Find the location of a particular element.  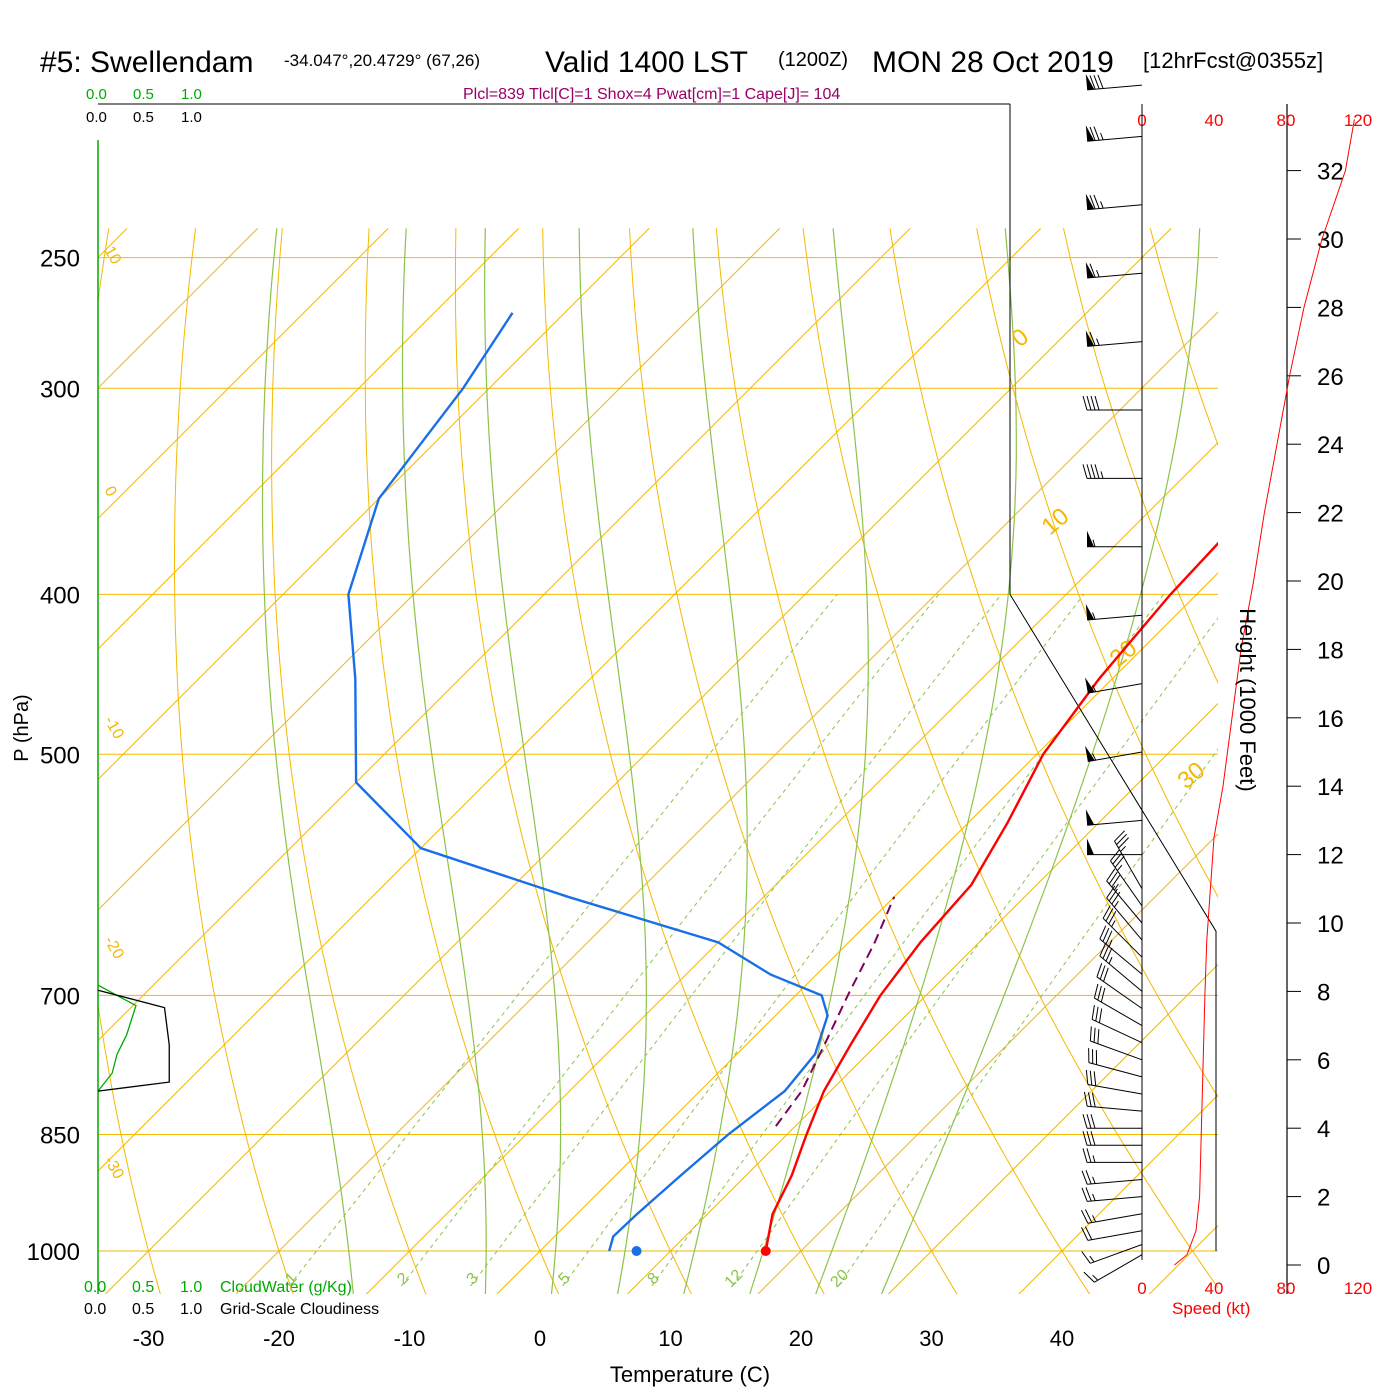

y-tick-label: 300 is located at coordinates (60, 389).